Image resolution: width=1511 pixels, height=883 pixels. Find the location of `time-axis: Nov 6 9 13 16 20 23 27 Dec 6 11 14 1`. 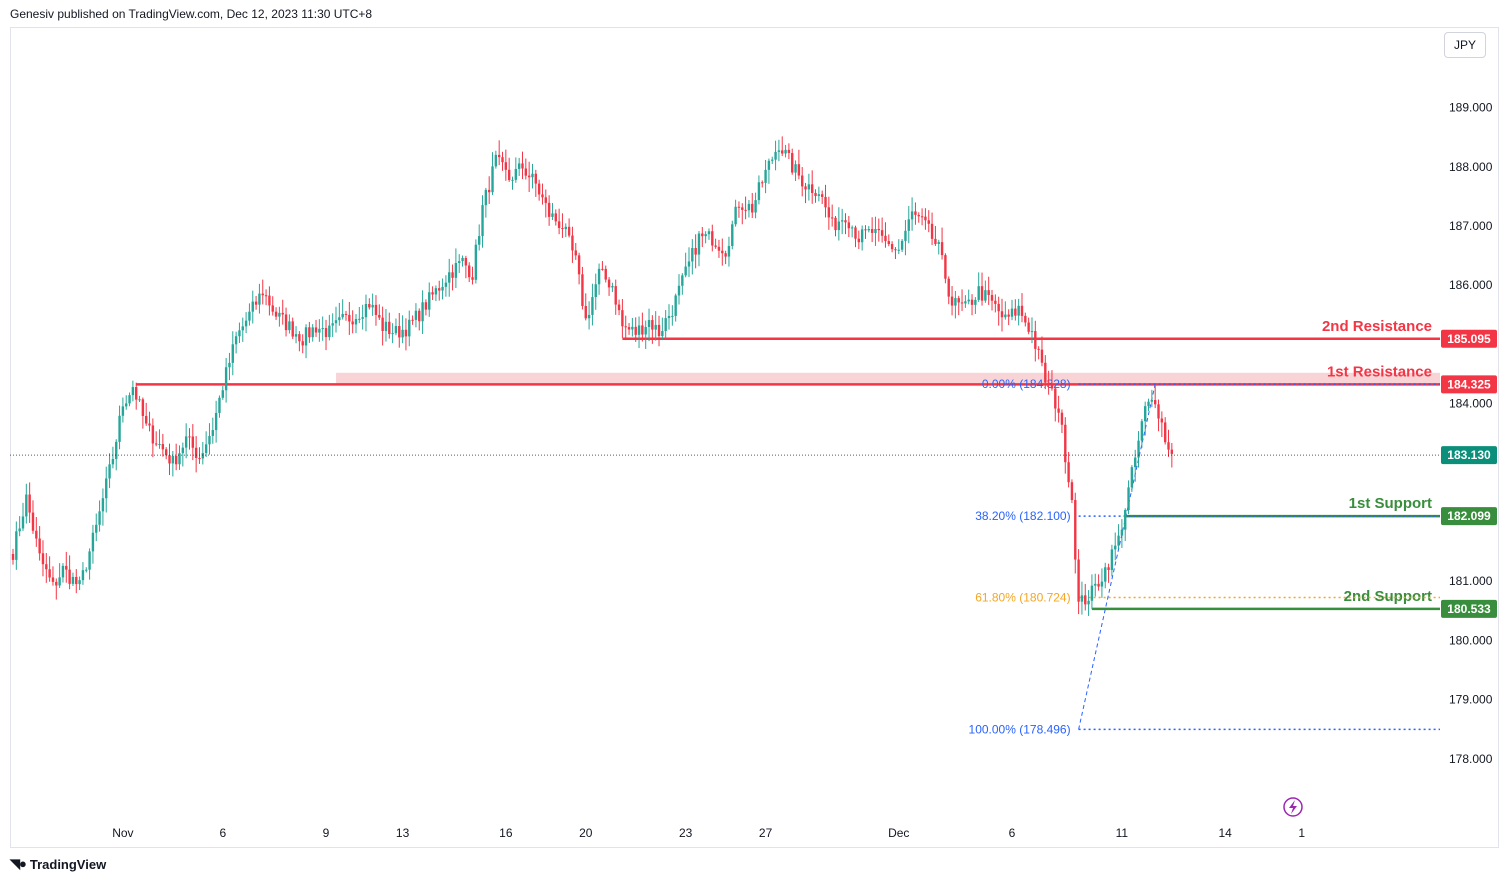

time-axis: Nov 6 9 13 16 20 23 27 Dec 6 11 14 1 is located at coordinates (708, 833).